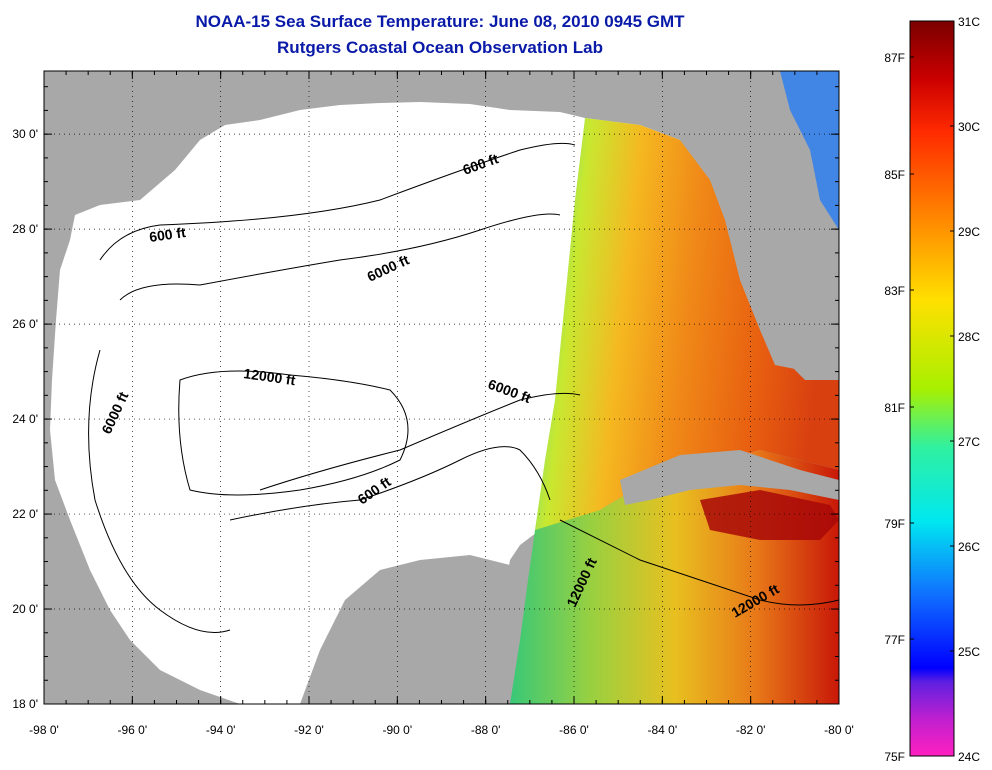  What do you see at coordinates (751, 730) in the screenshot?
I see `x-tick-label: -82 0'` at bounding box center [751, 730].